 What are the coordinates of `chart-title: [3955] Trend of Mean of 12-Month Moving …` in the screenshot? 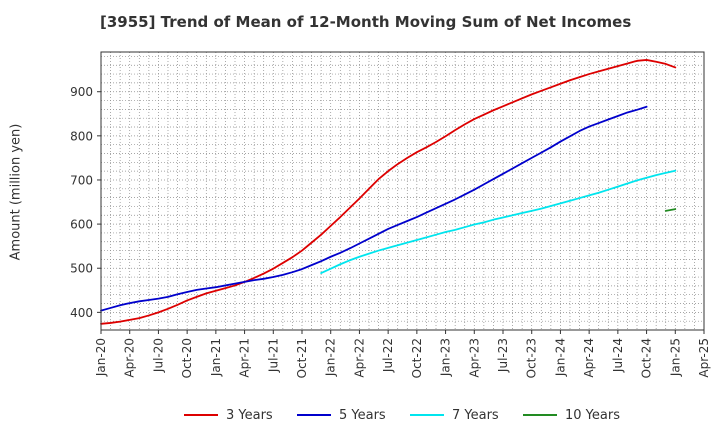 It's located at (366, 22).